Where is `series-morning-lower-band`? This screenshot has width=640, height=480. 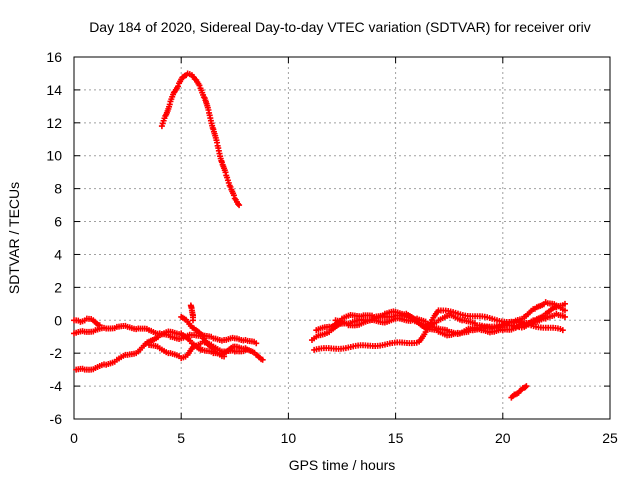
series-morning-lower-band is located at coordinates (197, 350).